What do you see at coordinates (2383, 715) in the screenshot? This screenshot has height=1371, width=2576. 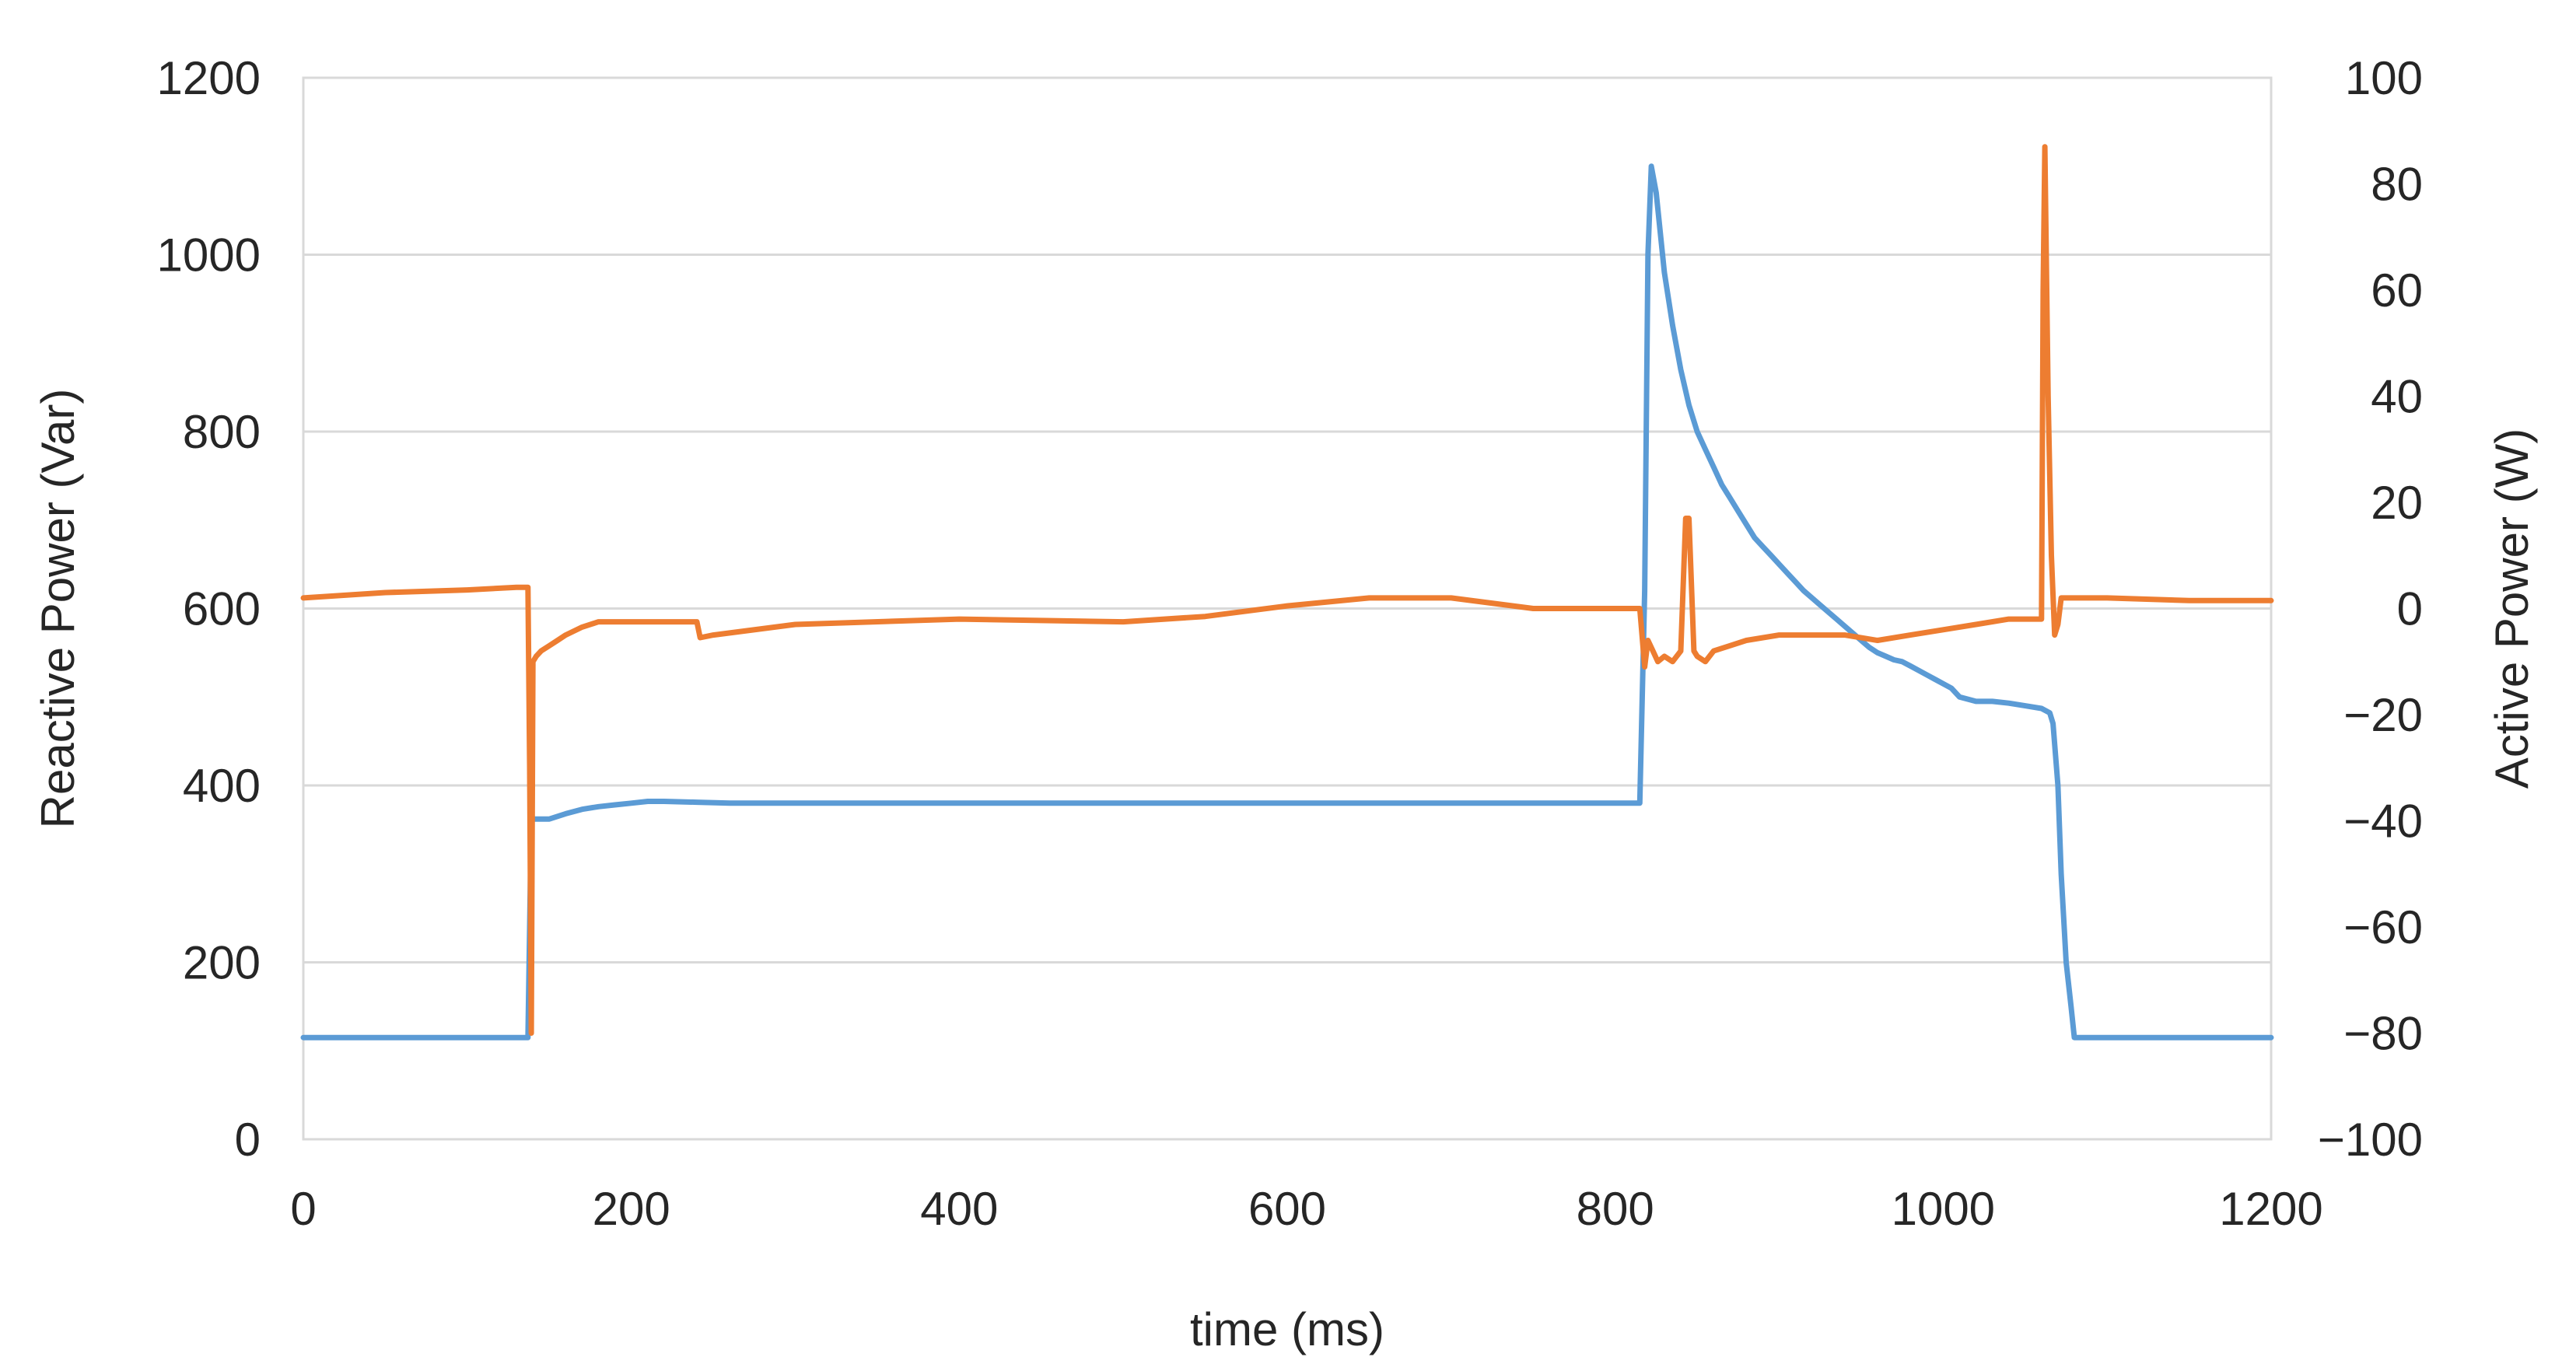 I see `y-right-tick-label: −20` at bounding box center [2383, 715].